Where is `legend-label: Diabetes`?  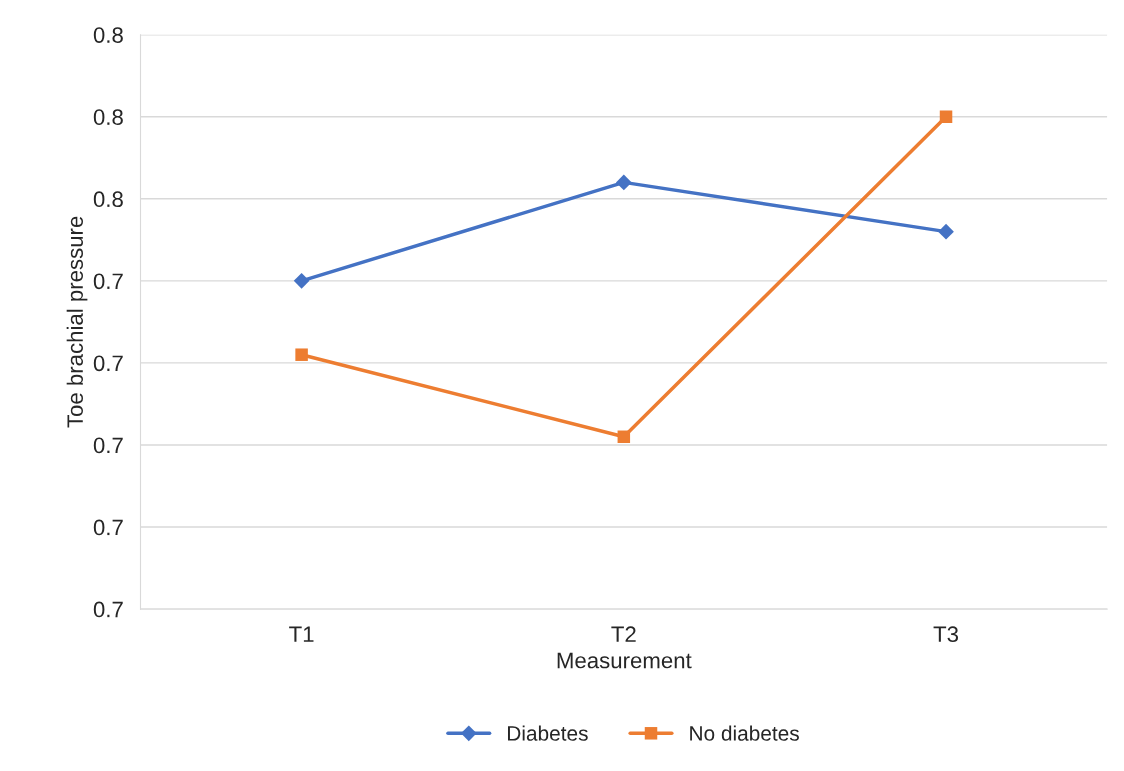
legend-label: Diabetes is located at coordinates (548, 733).